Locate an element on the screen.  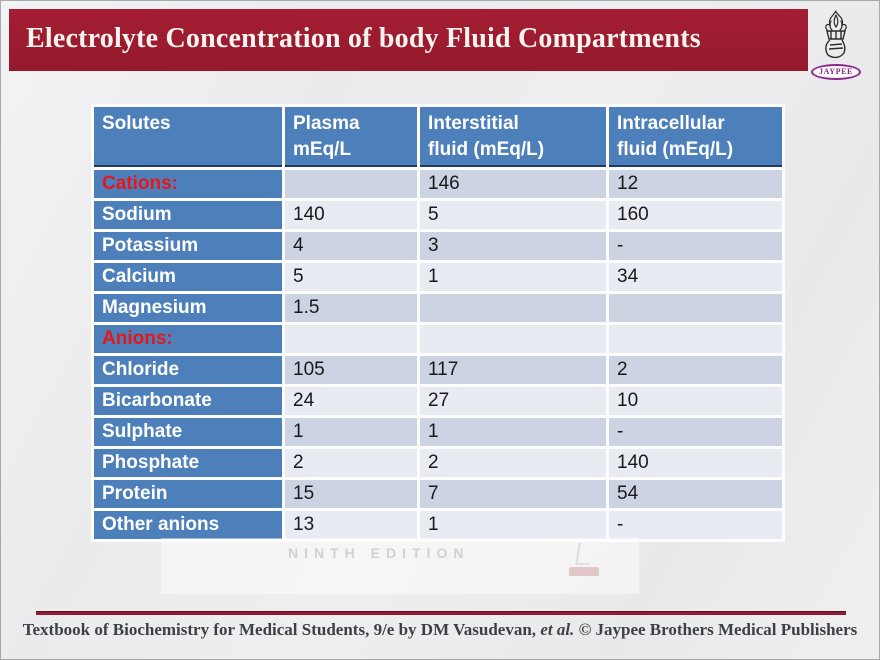
interstitial-value-cell: 7 is located at coordinates (513, 494).